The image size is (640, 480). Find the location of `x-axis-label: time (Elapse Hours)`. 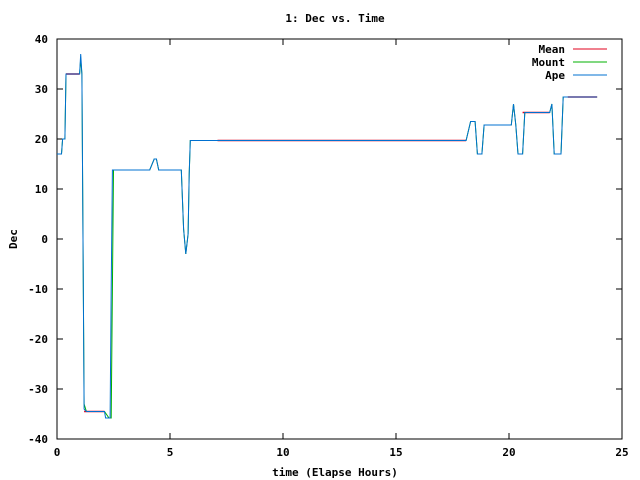

x-axis-label: time (Elapse Hours) is located at coordinates (335, 472).